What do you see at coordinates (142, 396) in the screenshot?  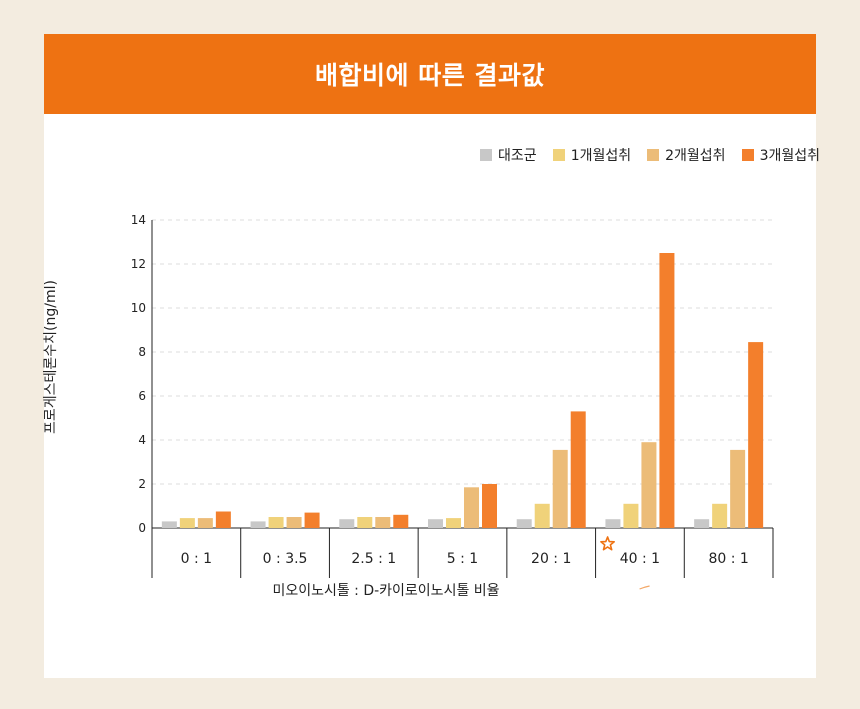 I see `y-tick-label: 6` at bounding box center [142, 396].